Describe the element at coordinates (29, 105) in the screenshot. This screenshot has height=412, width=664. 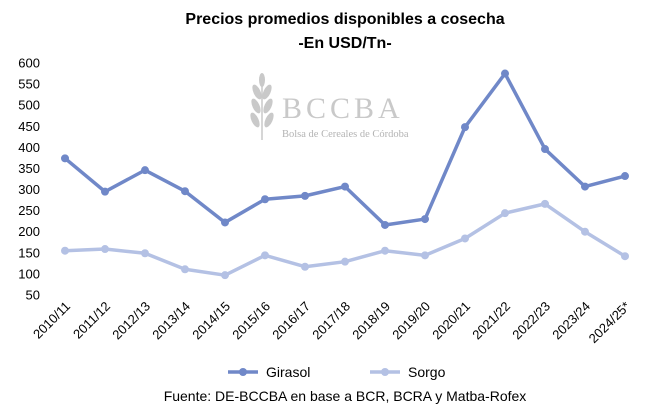
I see `y-tick-label: 500` at that location.